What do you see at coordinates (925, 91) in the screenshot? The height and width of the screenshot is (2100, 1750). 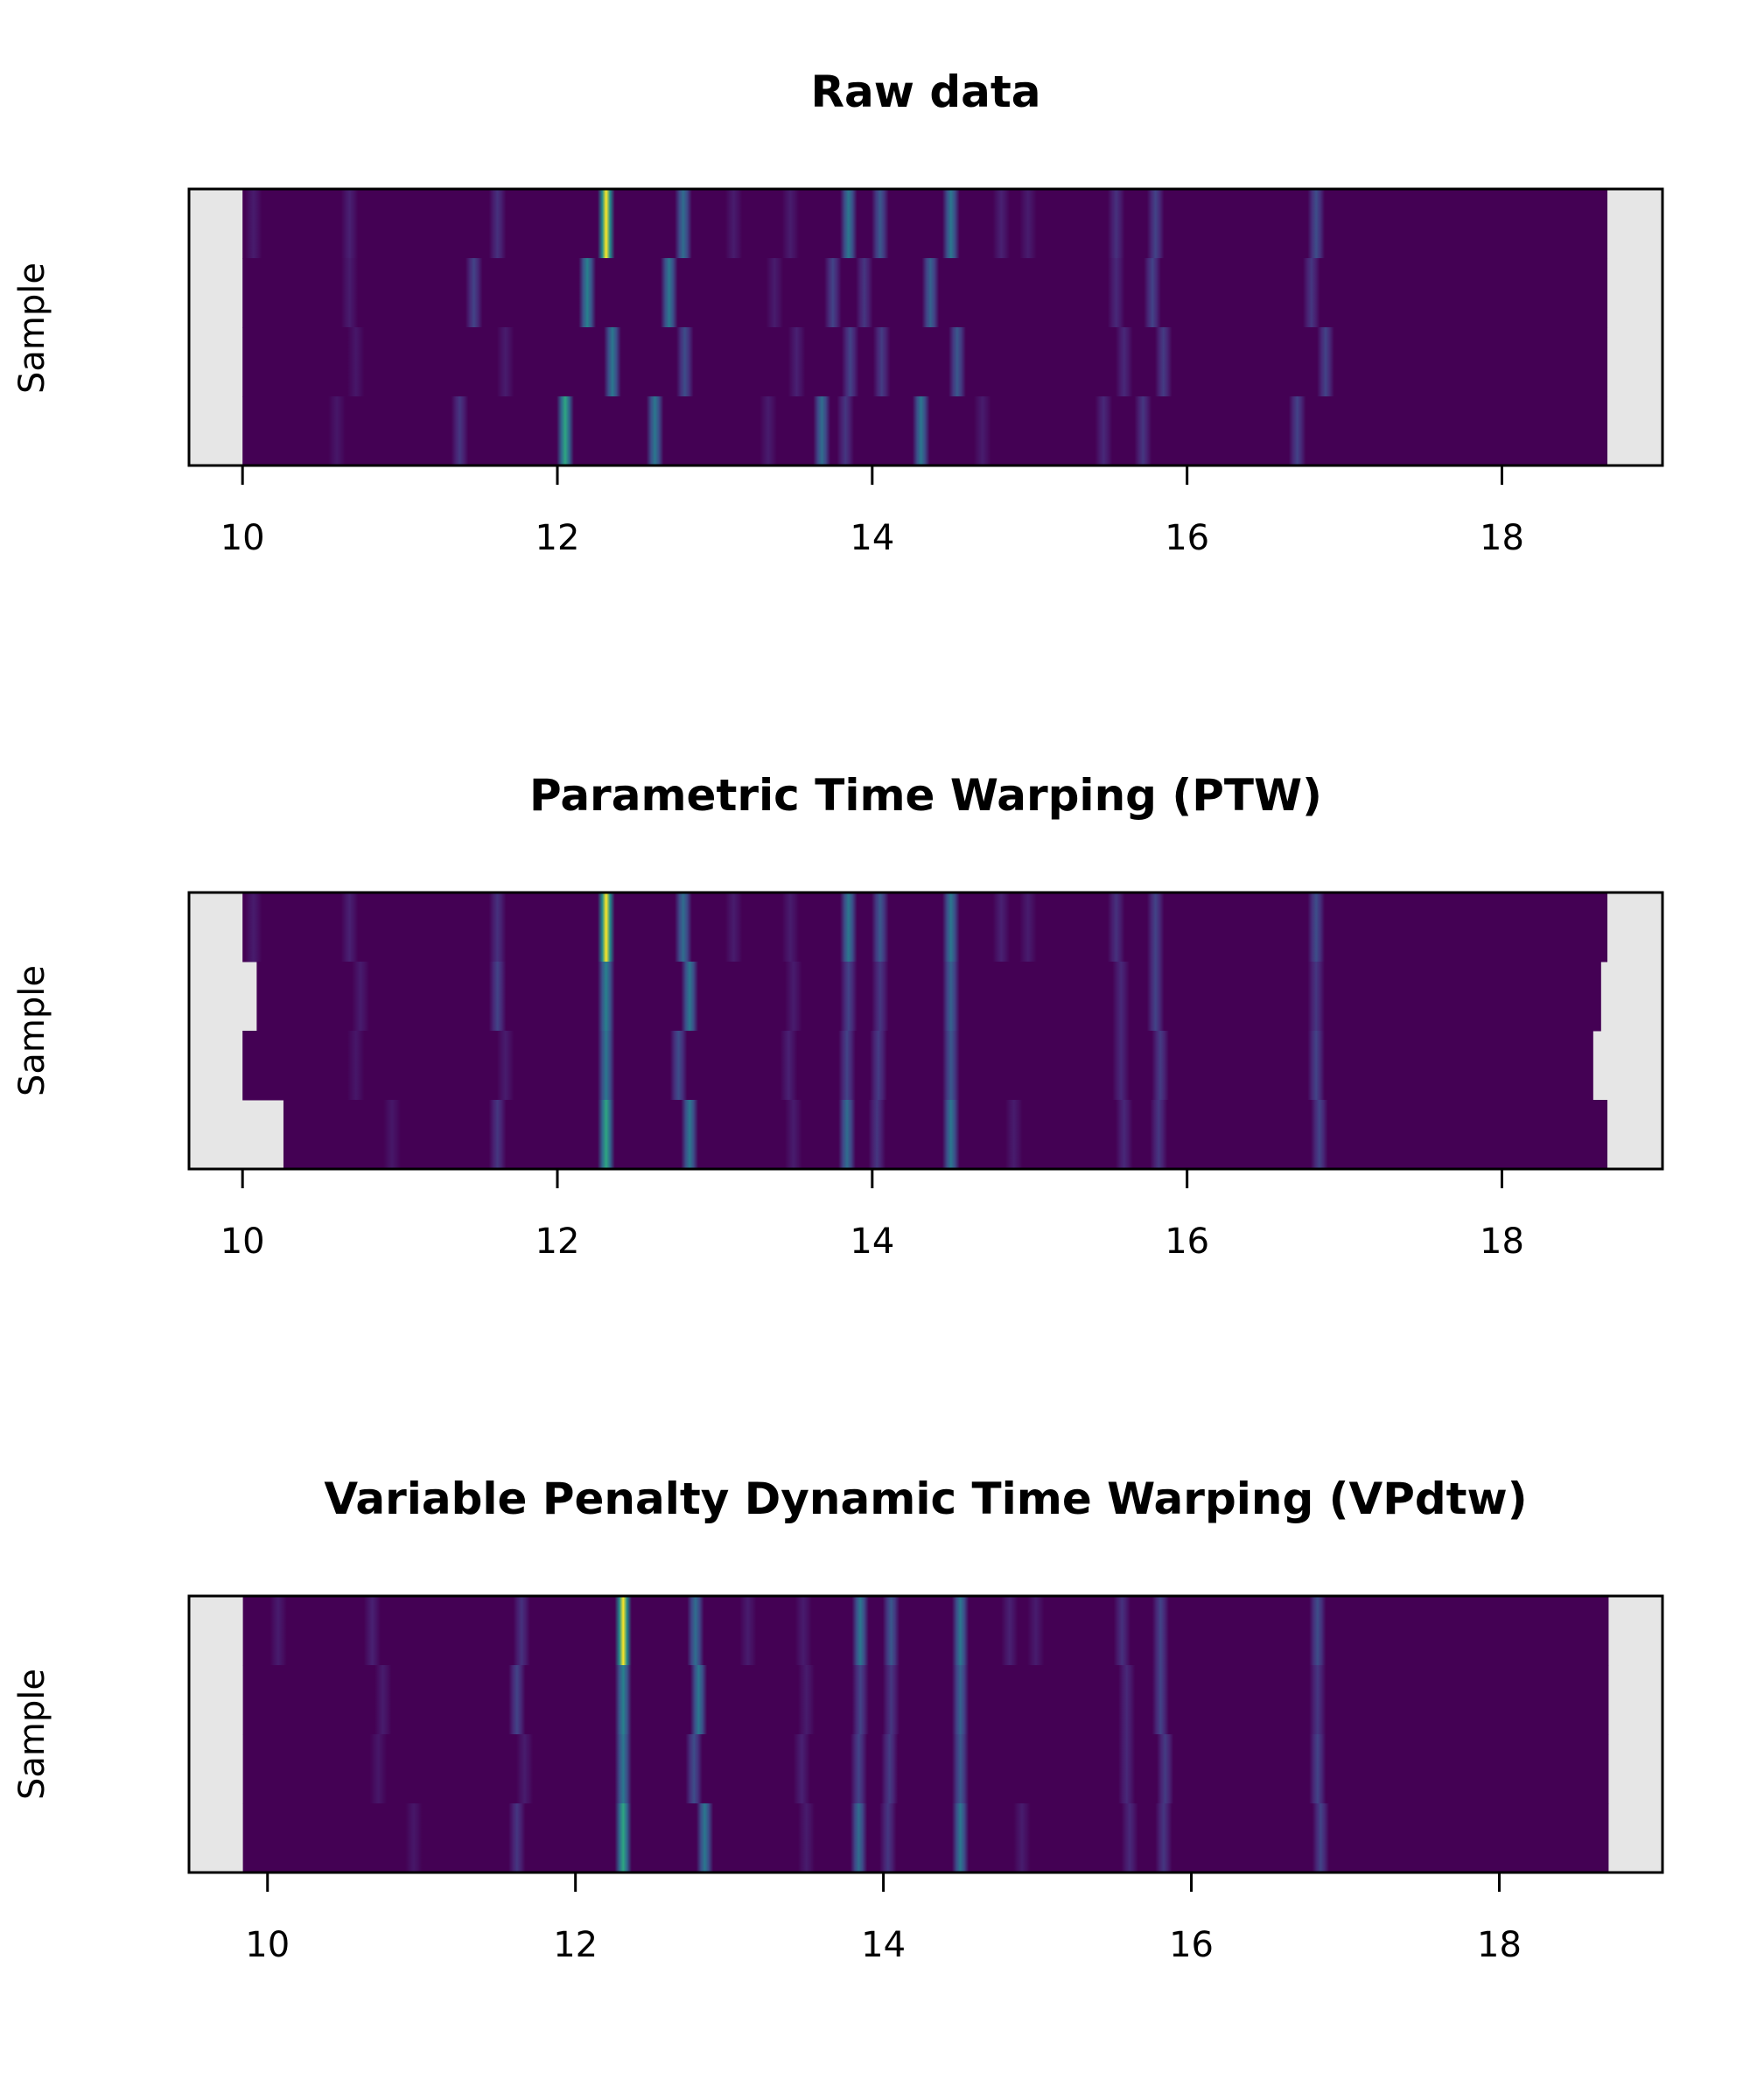 I see `chart-title: Raw data` at bounding box center [925, 91].